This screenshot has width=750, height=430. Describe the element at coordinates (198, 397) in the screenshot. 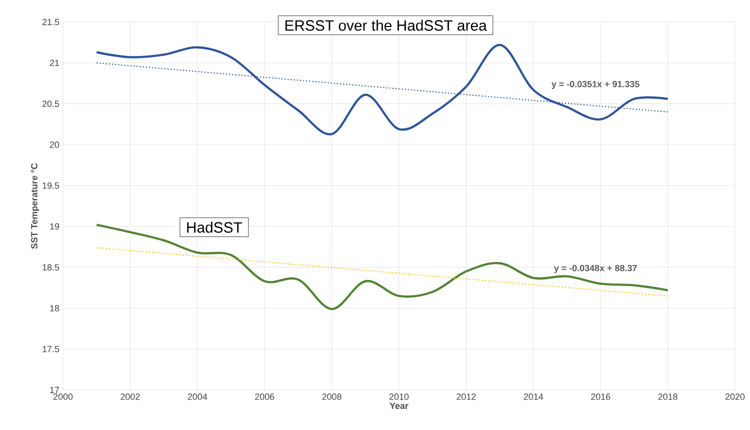

I see `x-tick-label: 2004` at that location.